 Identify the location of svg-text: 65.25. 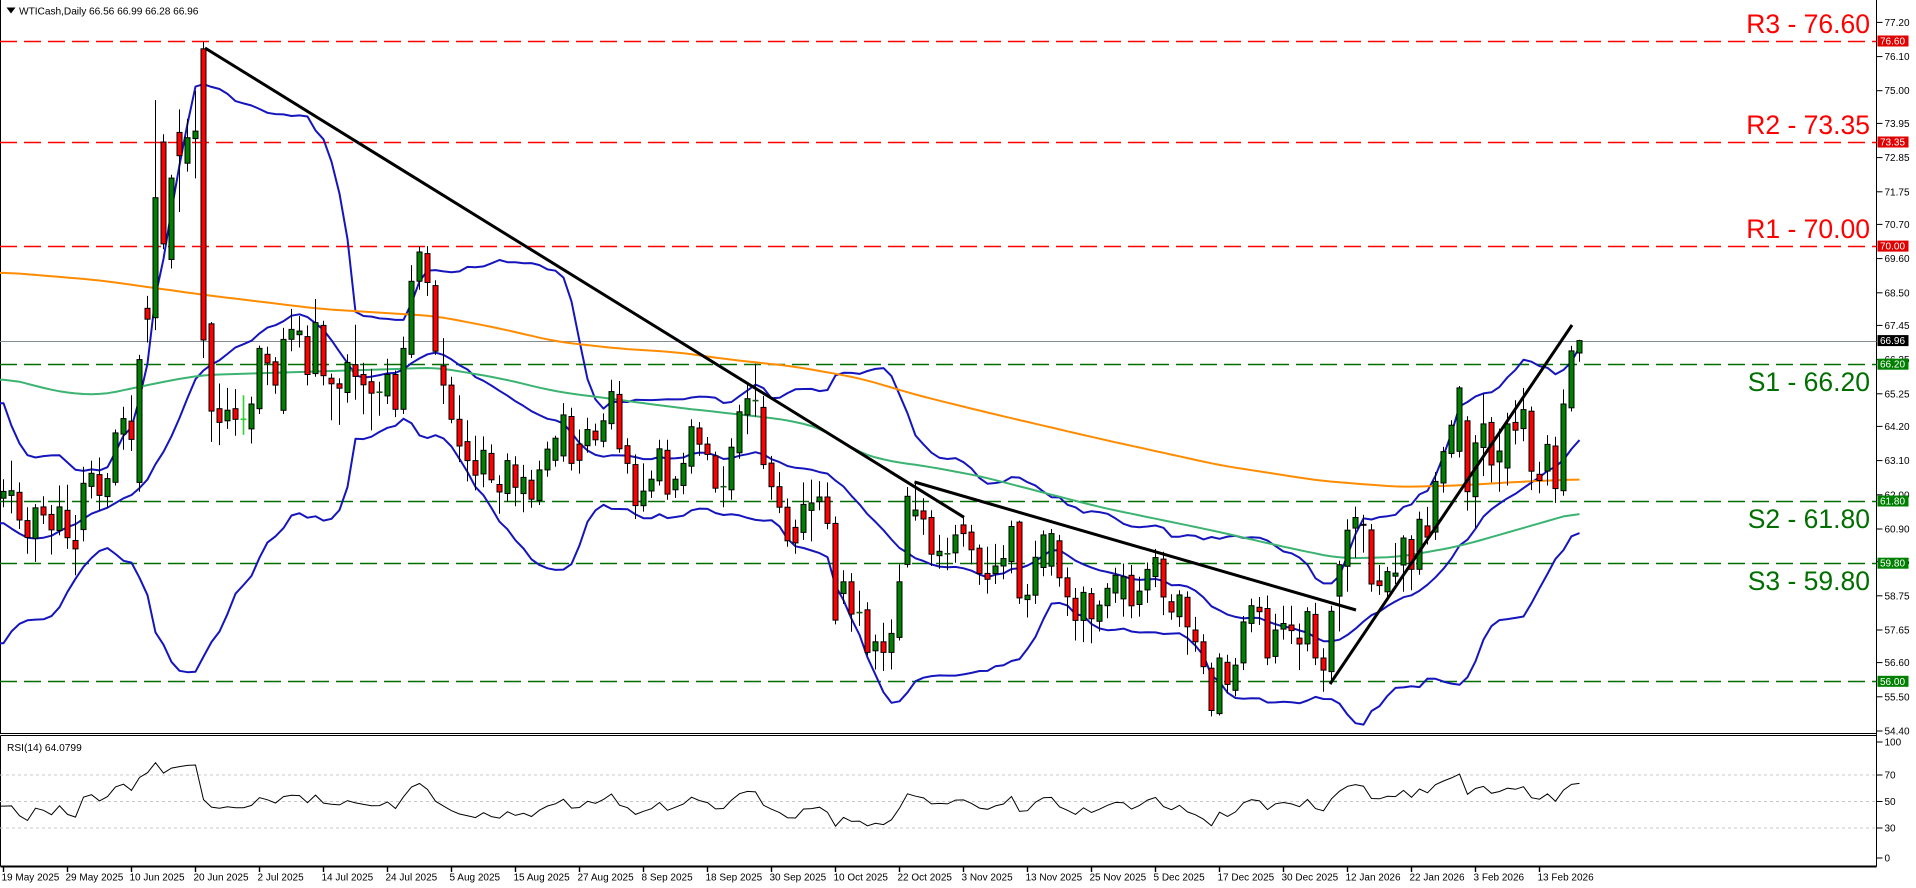
(1897, 394).